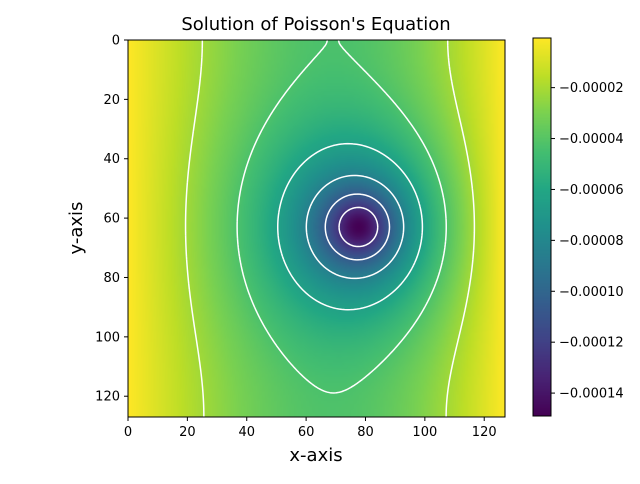  Describe the element at coordinates (107, 397) in the screenshot. I see `y-tick-label: 120` at that location.